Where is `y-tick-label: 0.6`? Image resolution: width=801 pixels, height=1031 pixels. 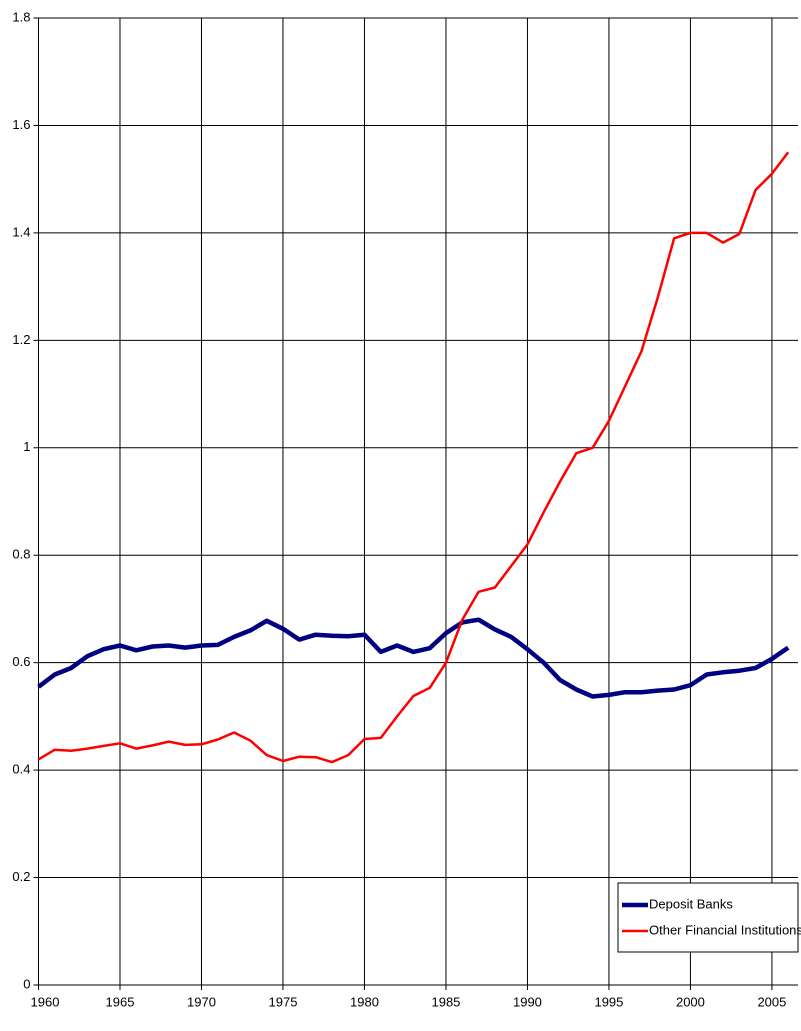
y-tick-label: 0.6 is located at coordinates (21, 661).